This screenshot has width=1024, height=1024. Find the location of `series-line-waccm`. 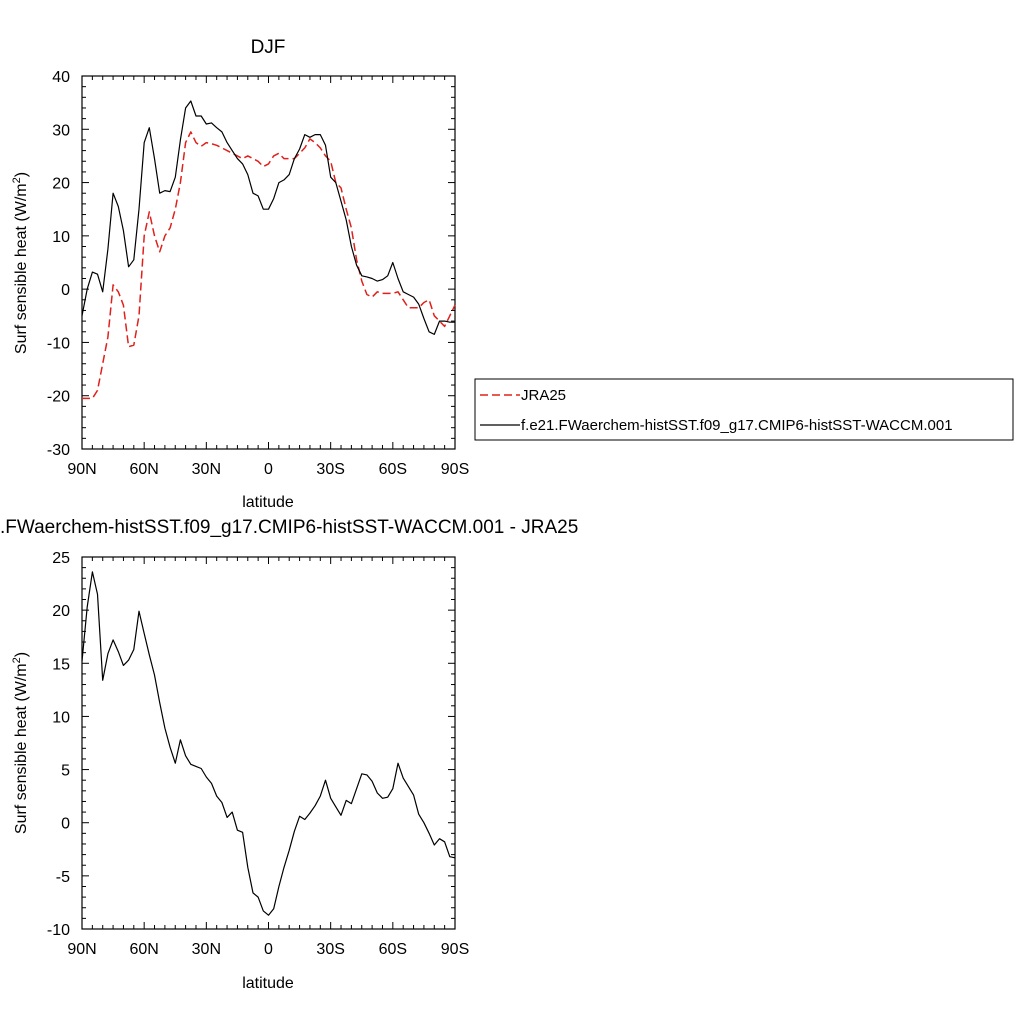

series-line-waccm is located at coordinates (268, 217).